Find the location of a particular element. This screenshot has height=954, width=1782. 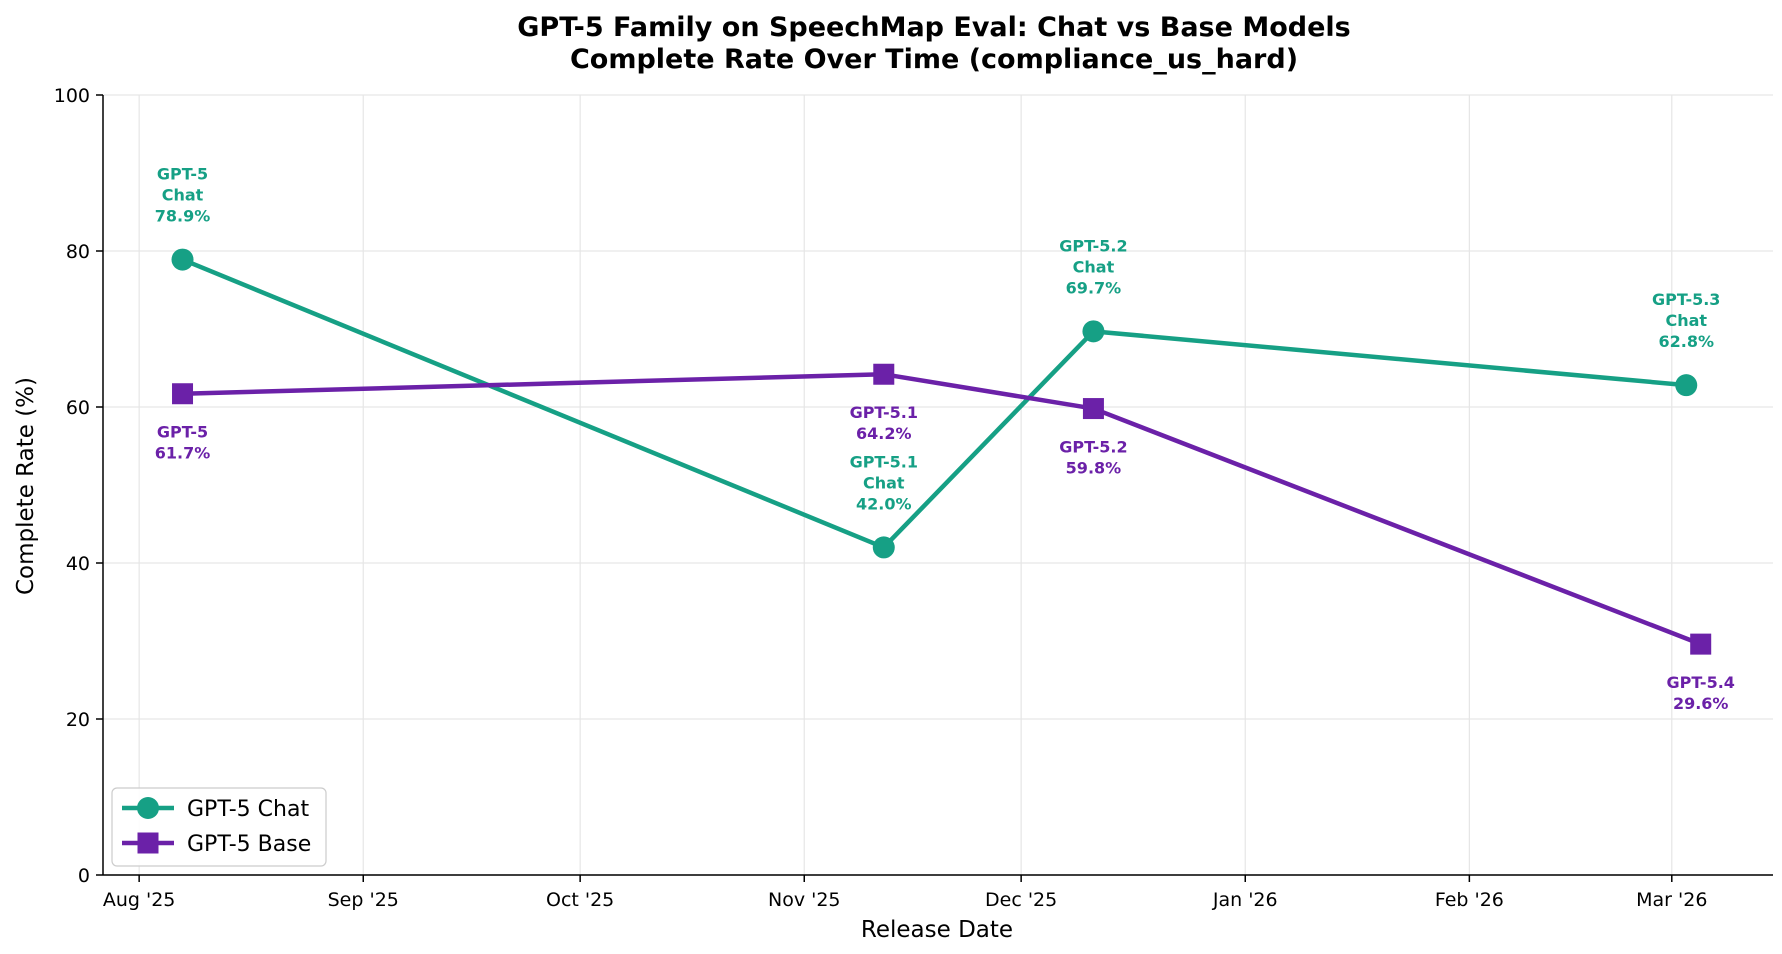

y-tick-label: 20 is located at coordinates (78, 720).